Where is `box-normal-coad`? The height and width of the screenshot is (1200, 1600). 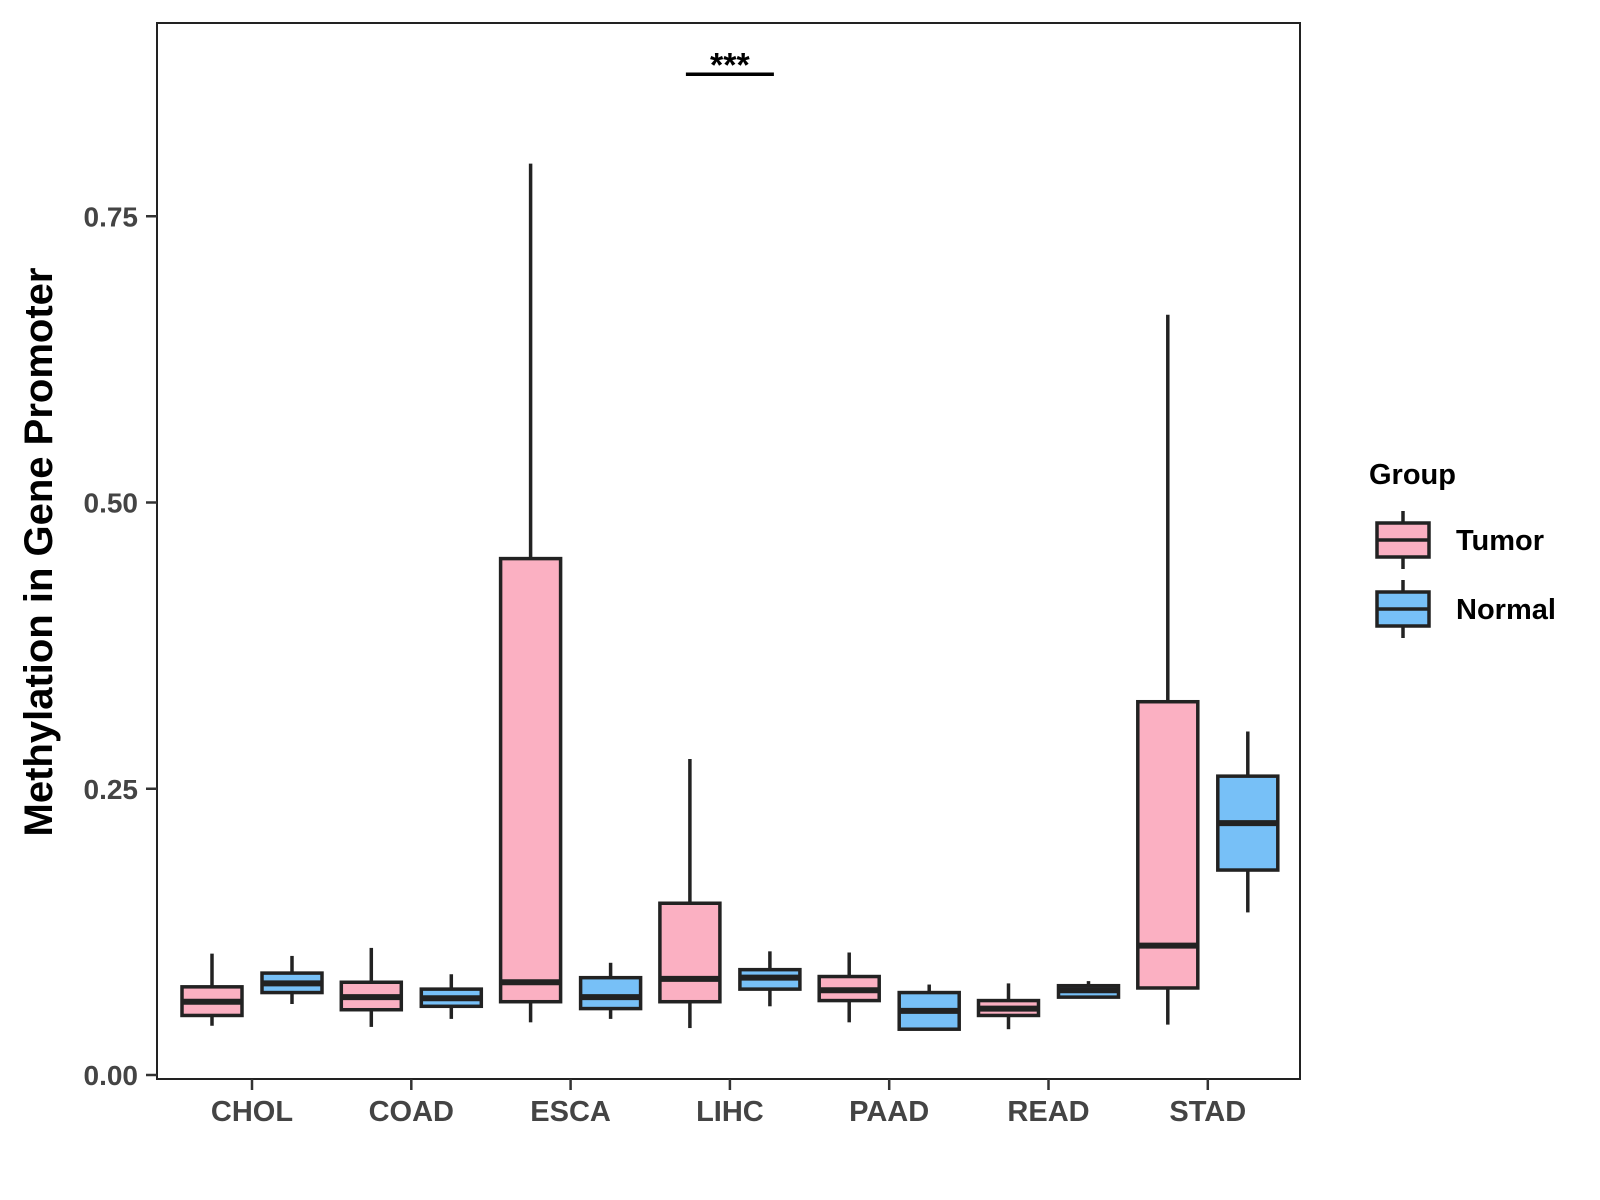 box-normal-coad is located at coordinates (451, 996).